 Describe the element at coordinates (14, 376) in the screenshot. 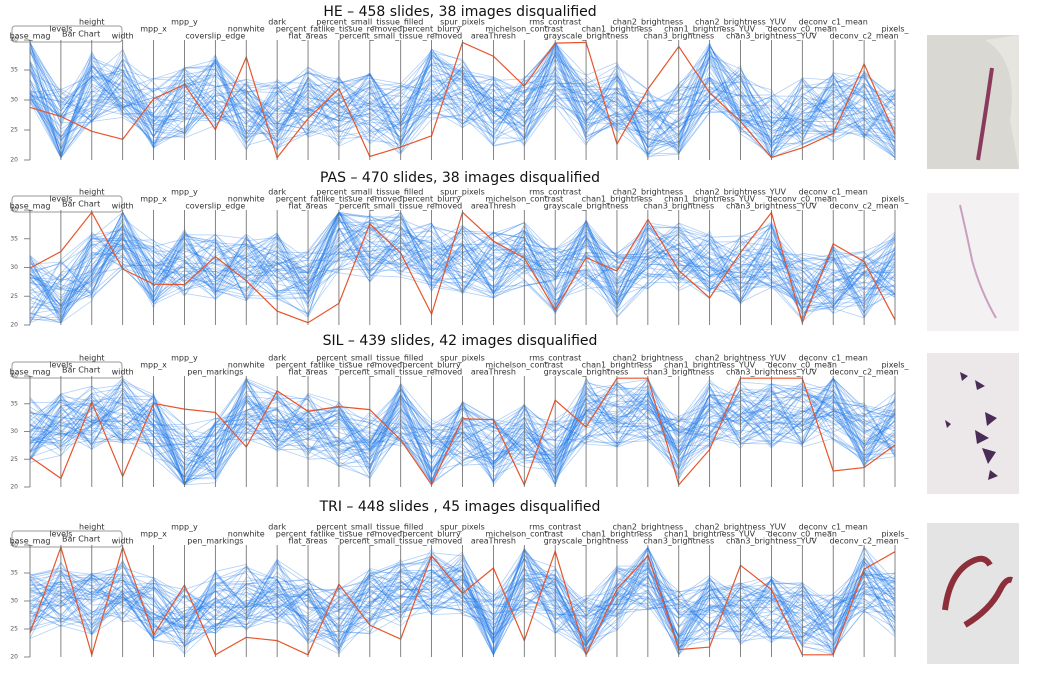

I see `y-tick-label: 40` at that location.